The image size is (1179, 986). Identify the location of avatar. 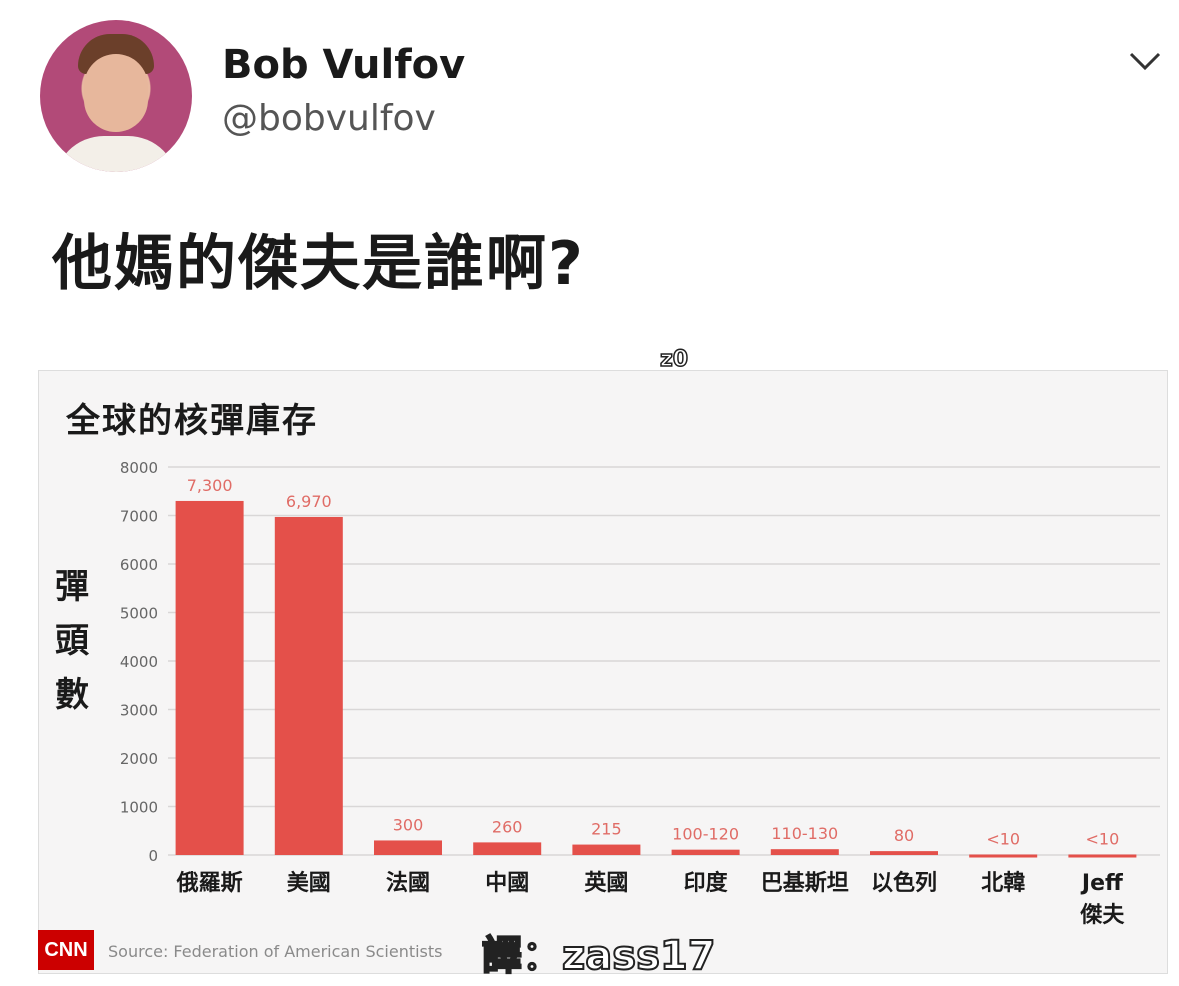
(116, 96).